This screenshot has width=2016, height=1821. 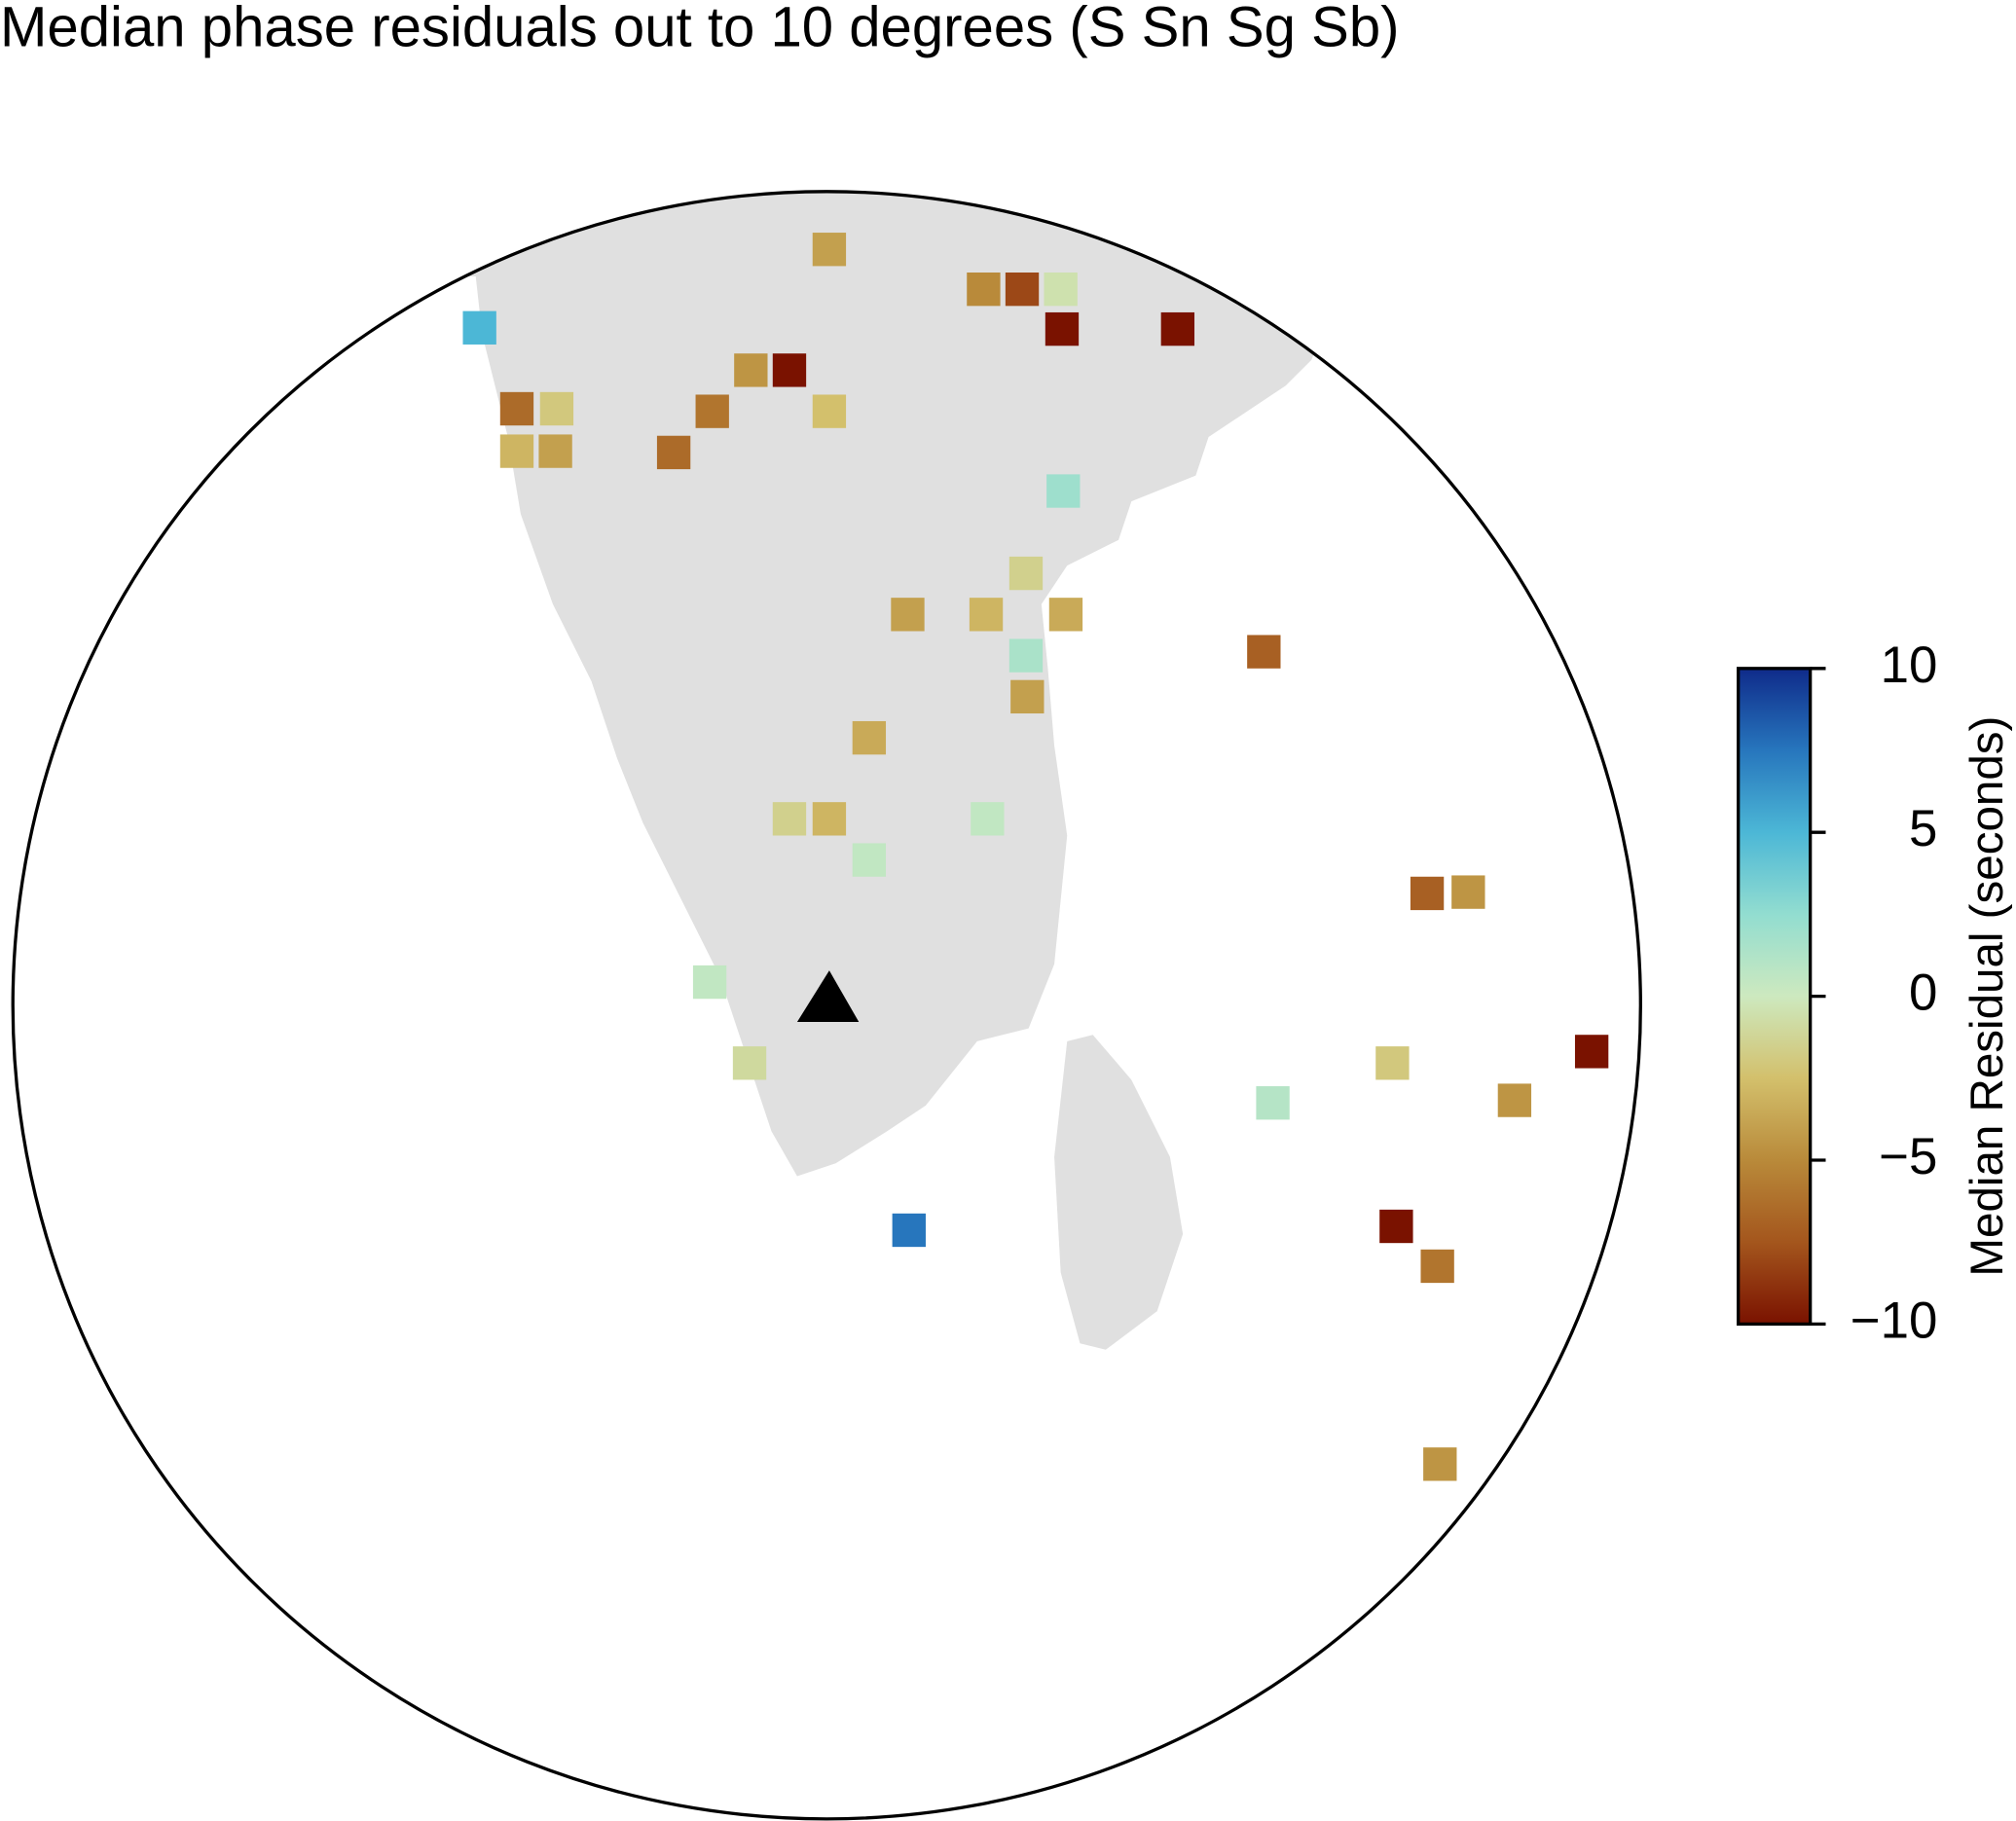 What do you see at coordinates (1894, 1320) in the screenshot?
I see `colorbar-tick-label: −10` at bounding box center [1894, 1320].